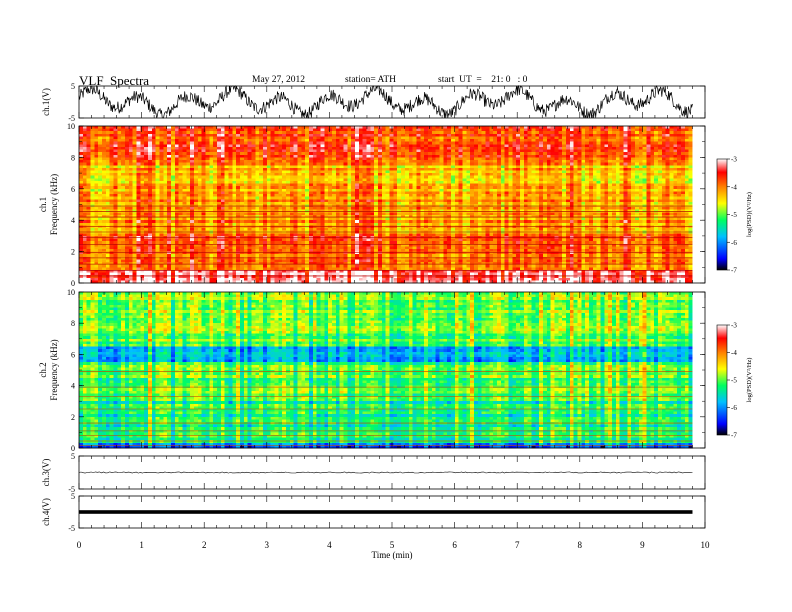 Image resolution: width=792 pixels, height=612 pixels. I want to click on ch4-waveform-yaxis: 5 -5 ch.4(V), so click(373, 512).